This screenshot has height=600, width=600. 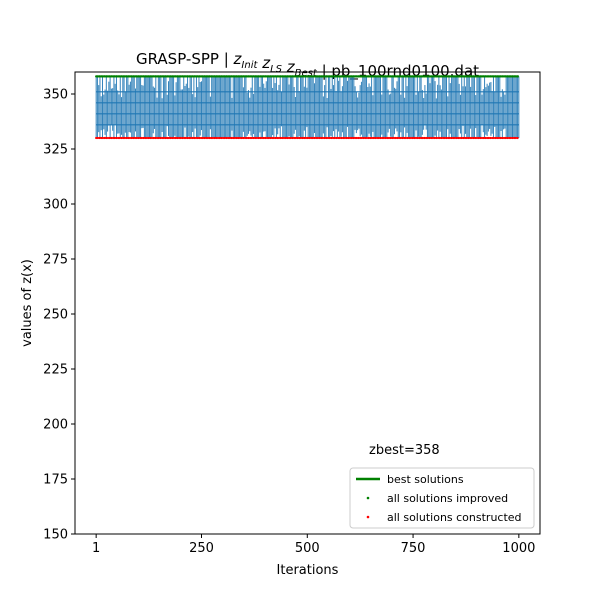 I want to click on x-tick-label: 750, so click(x=413, y=548).